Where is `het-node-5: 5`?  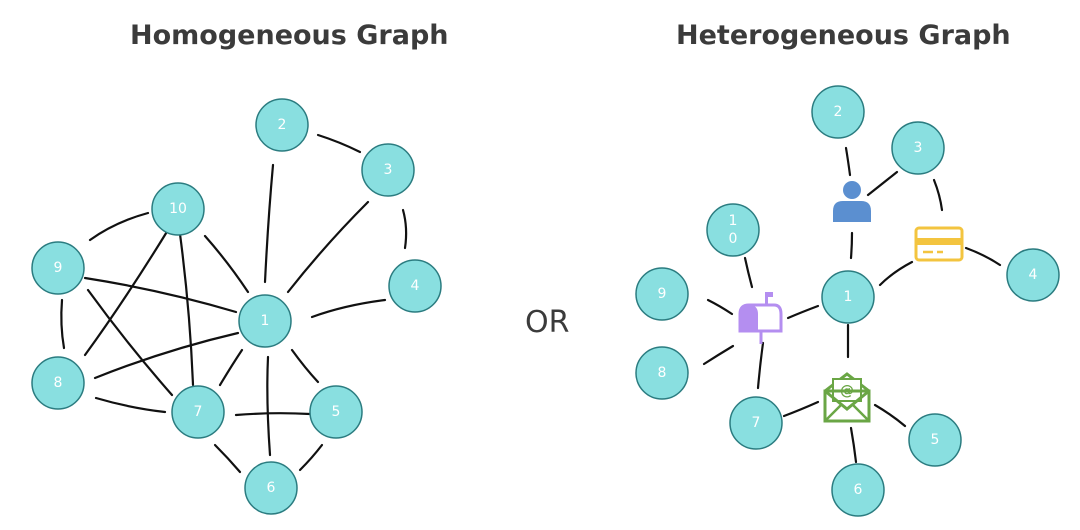
het-node-5: 5 is located at coordinates (935, 440).